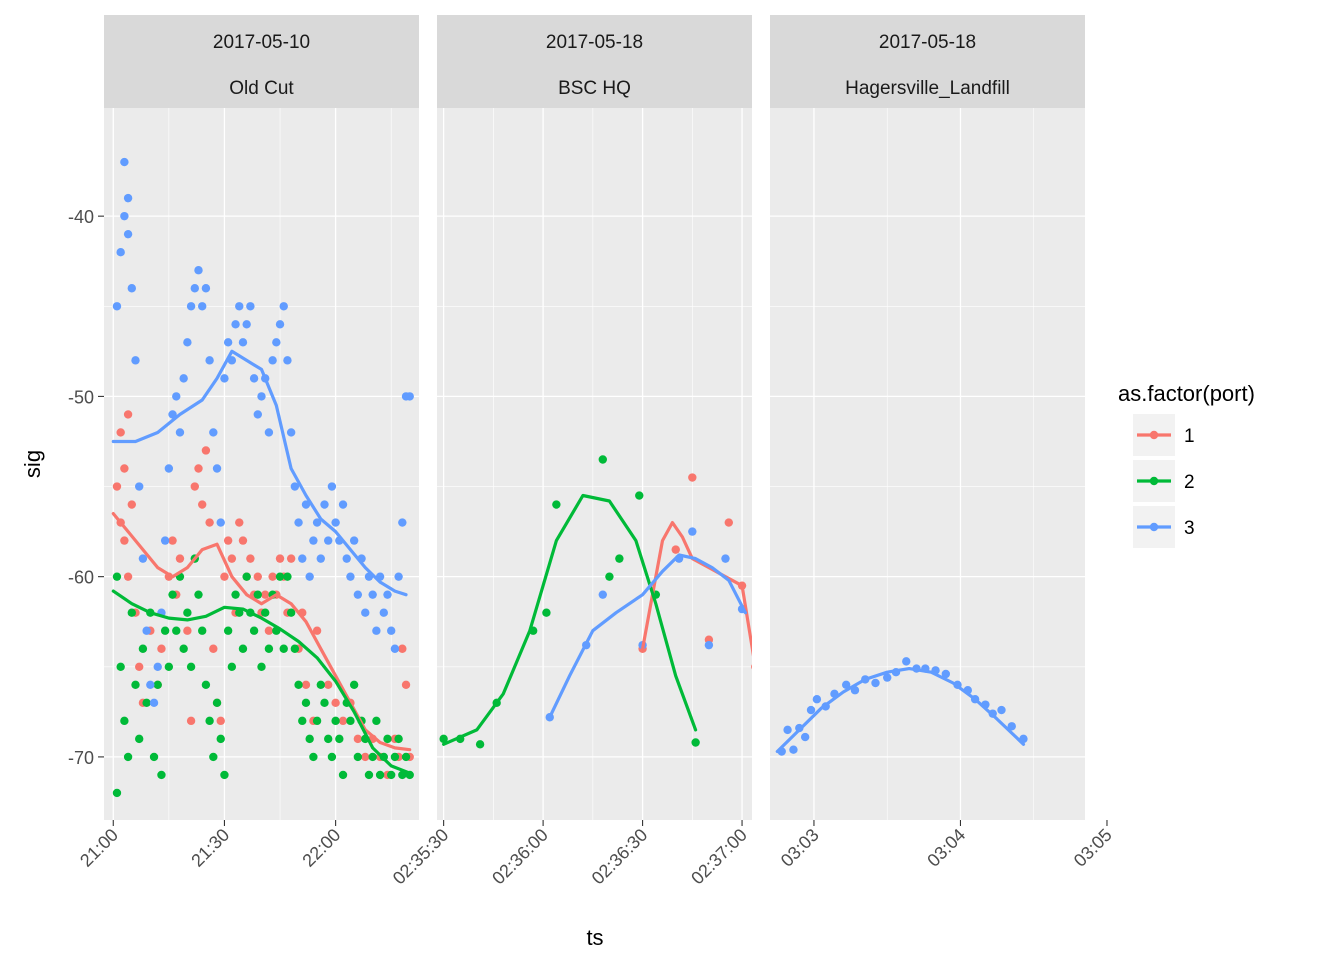  Describe the element at coordinates (1186, 464) in the screenshot. I see `legend: as.factor(port) 1 2 3` at that location.